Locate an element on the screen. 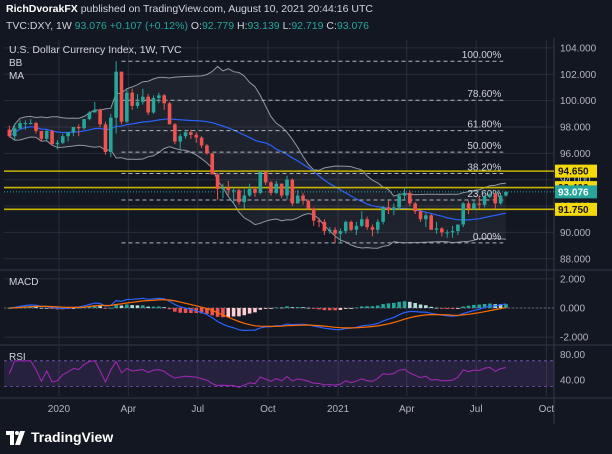  symbol-label: TVC:DXY, 1W is located at coordinates (39, 26).